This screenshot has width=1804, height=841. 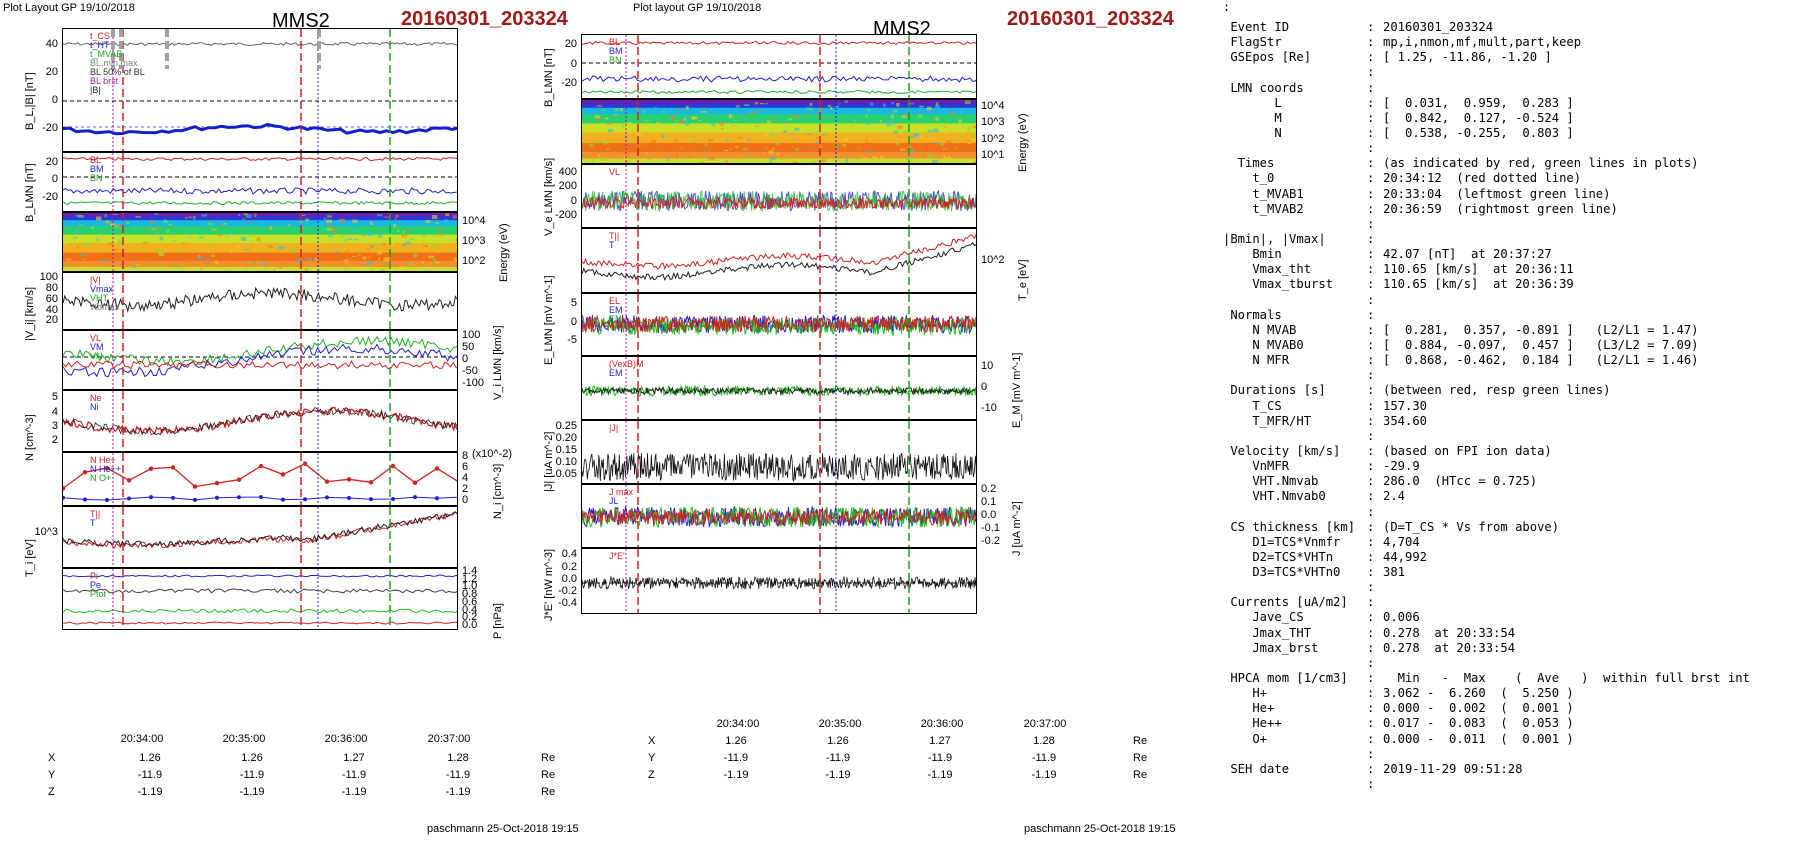 I want to click on y-tick-label: -50, so click(x=470, y=371).